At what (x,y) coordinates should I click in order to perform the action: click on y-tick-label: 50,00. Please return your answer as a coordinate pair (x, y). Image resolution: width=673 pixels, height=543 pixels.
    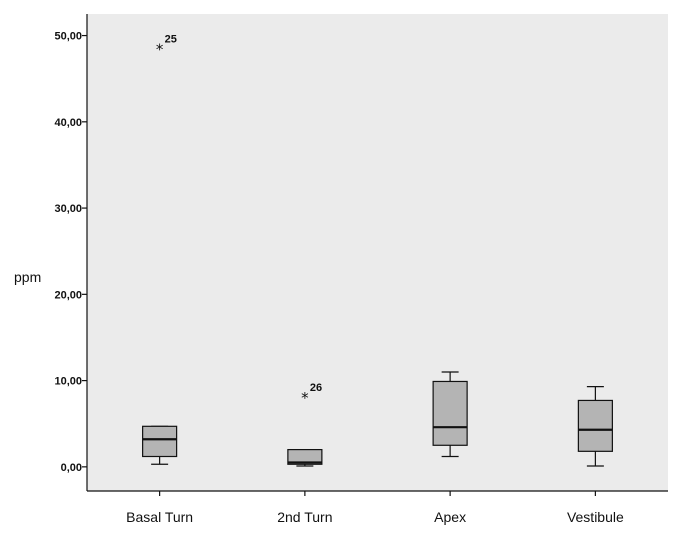
    Looking at the image, I should click on (68, 37).